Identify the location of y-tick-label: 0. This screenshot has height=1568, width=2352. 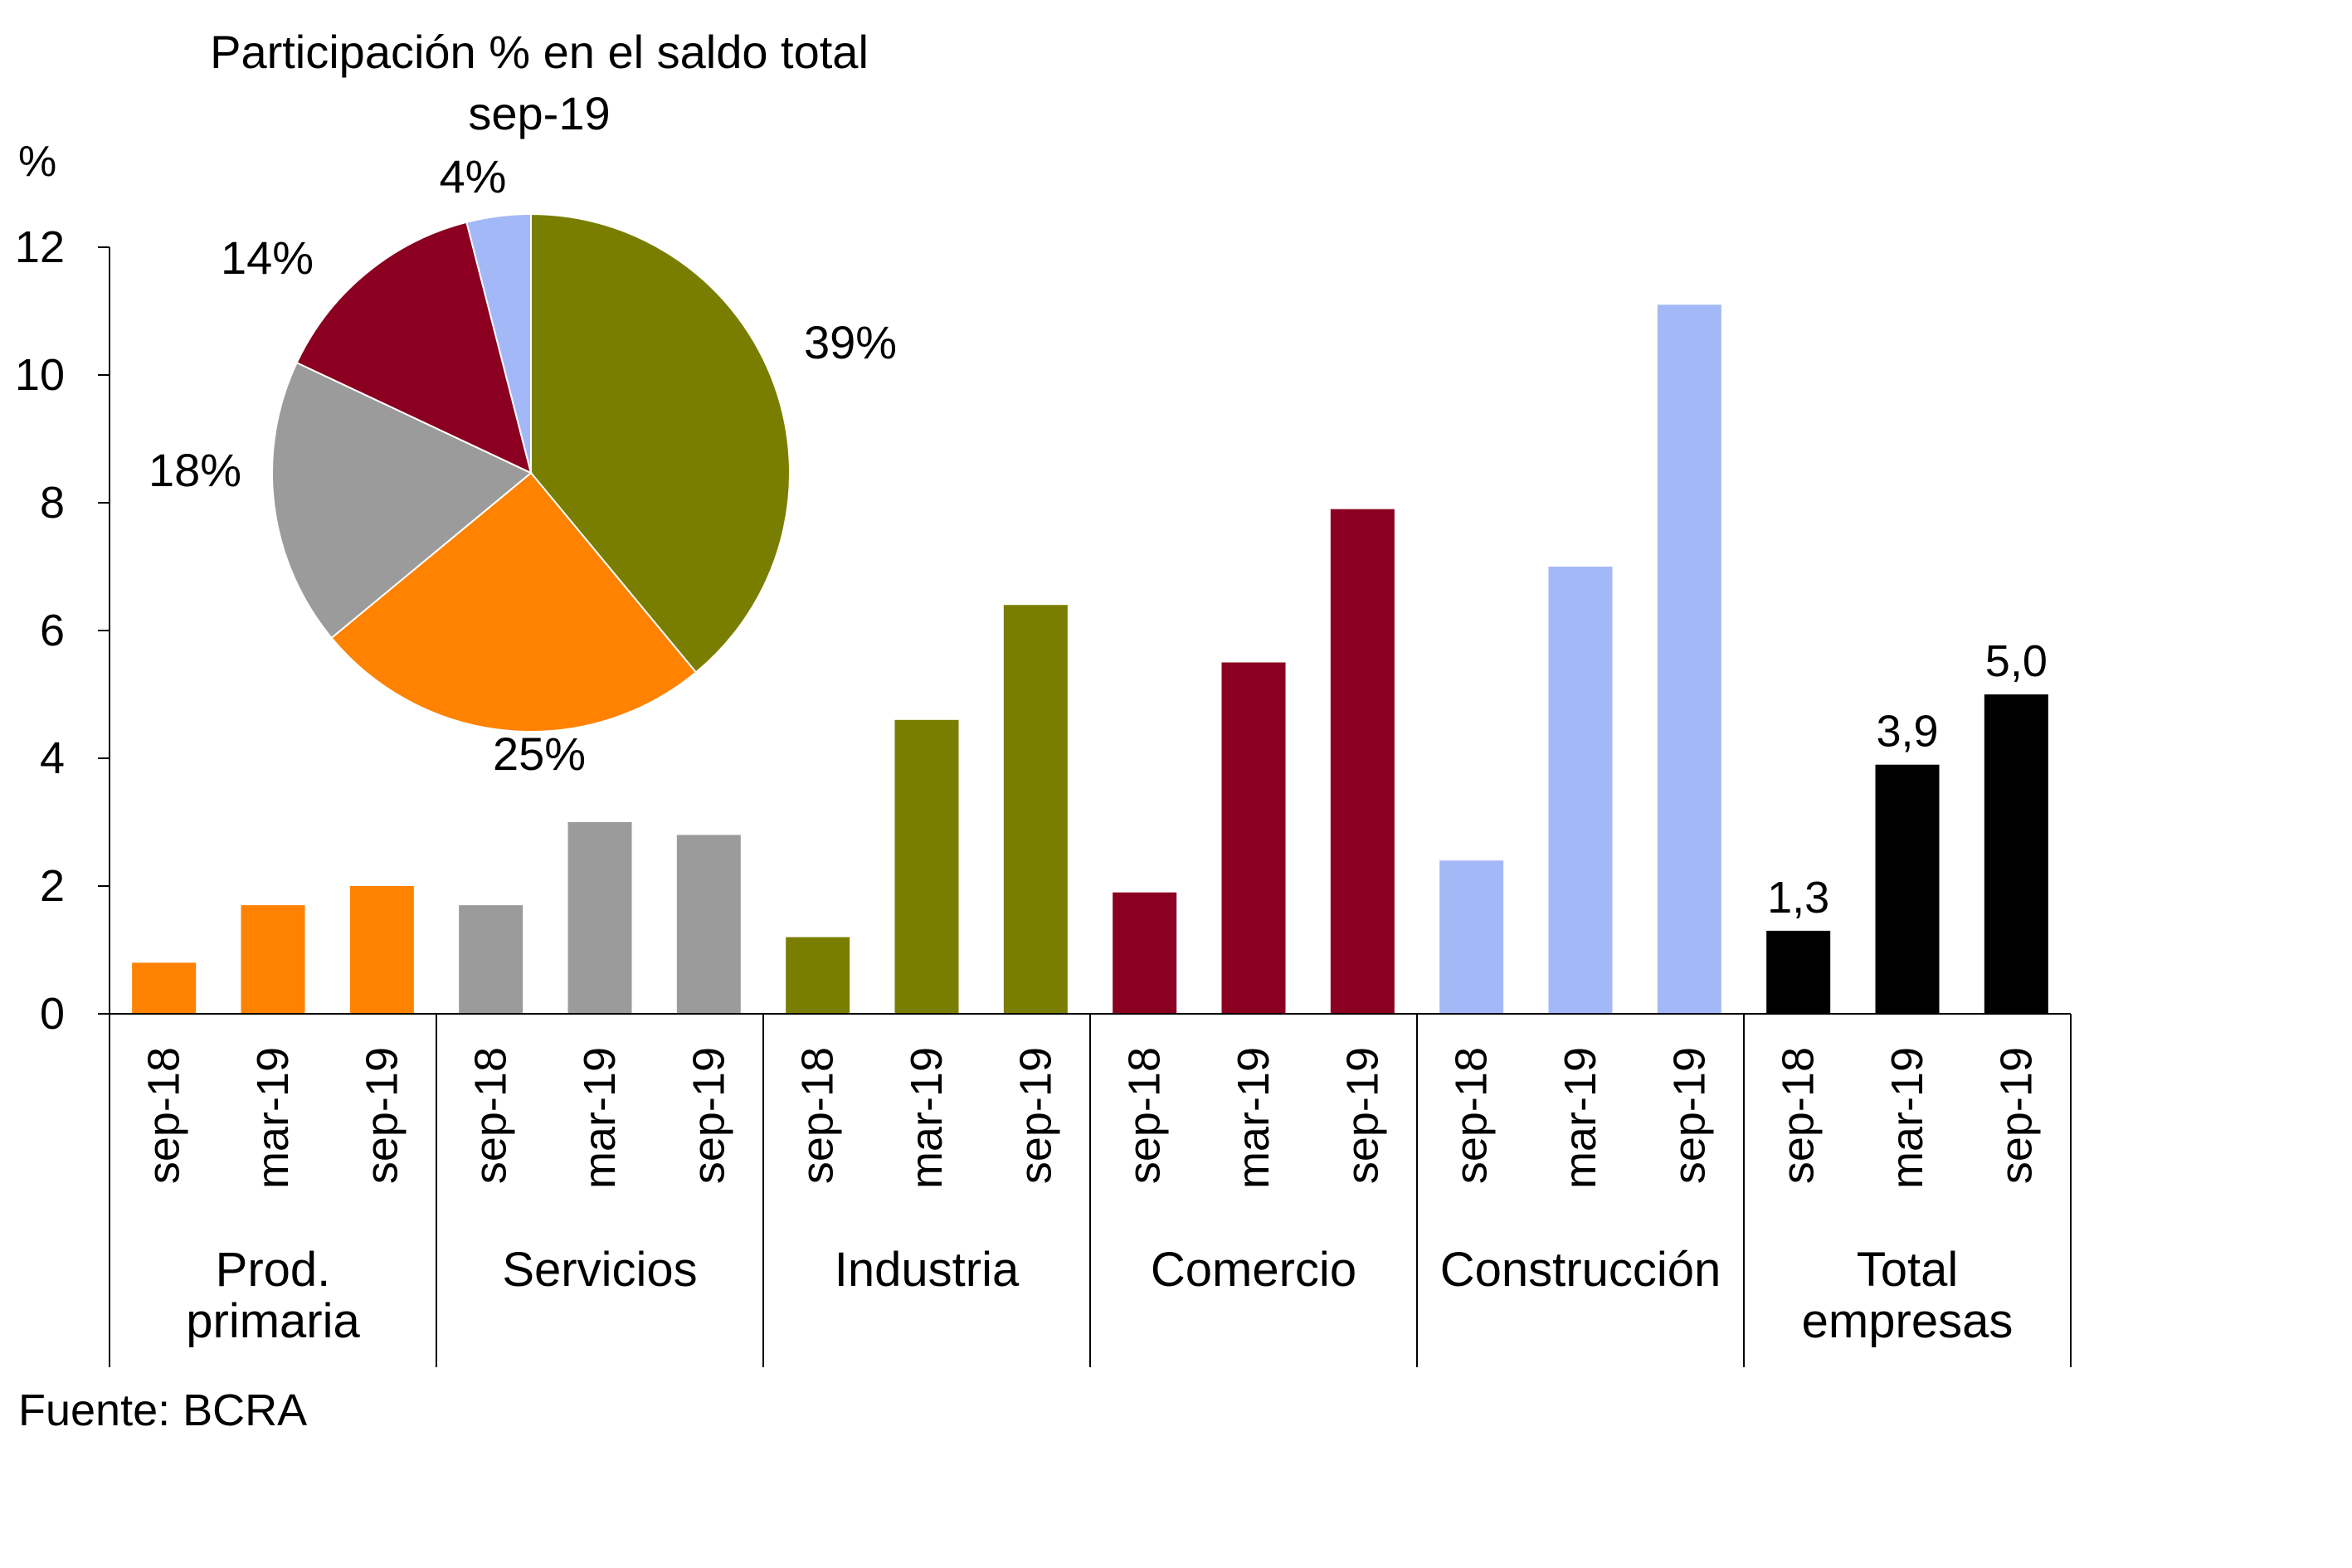
(52, 1014).